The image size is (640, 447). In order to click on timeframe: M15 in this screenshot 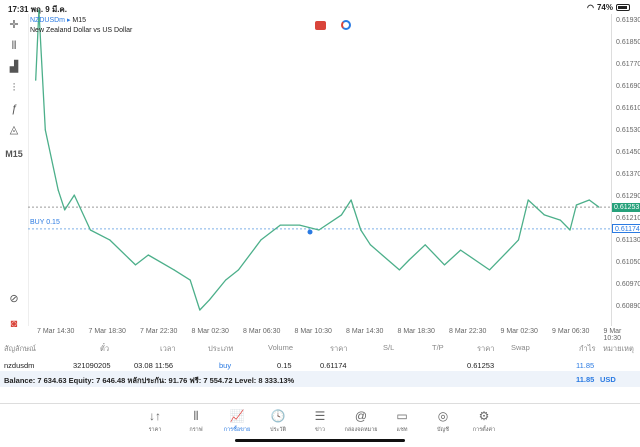, I will do `click(79, 20)`.